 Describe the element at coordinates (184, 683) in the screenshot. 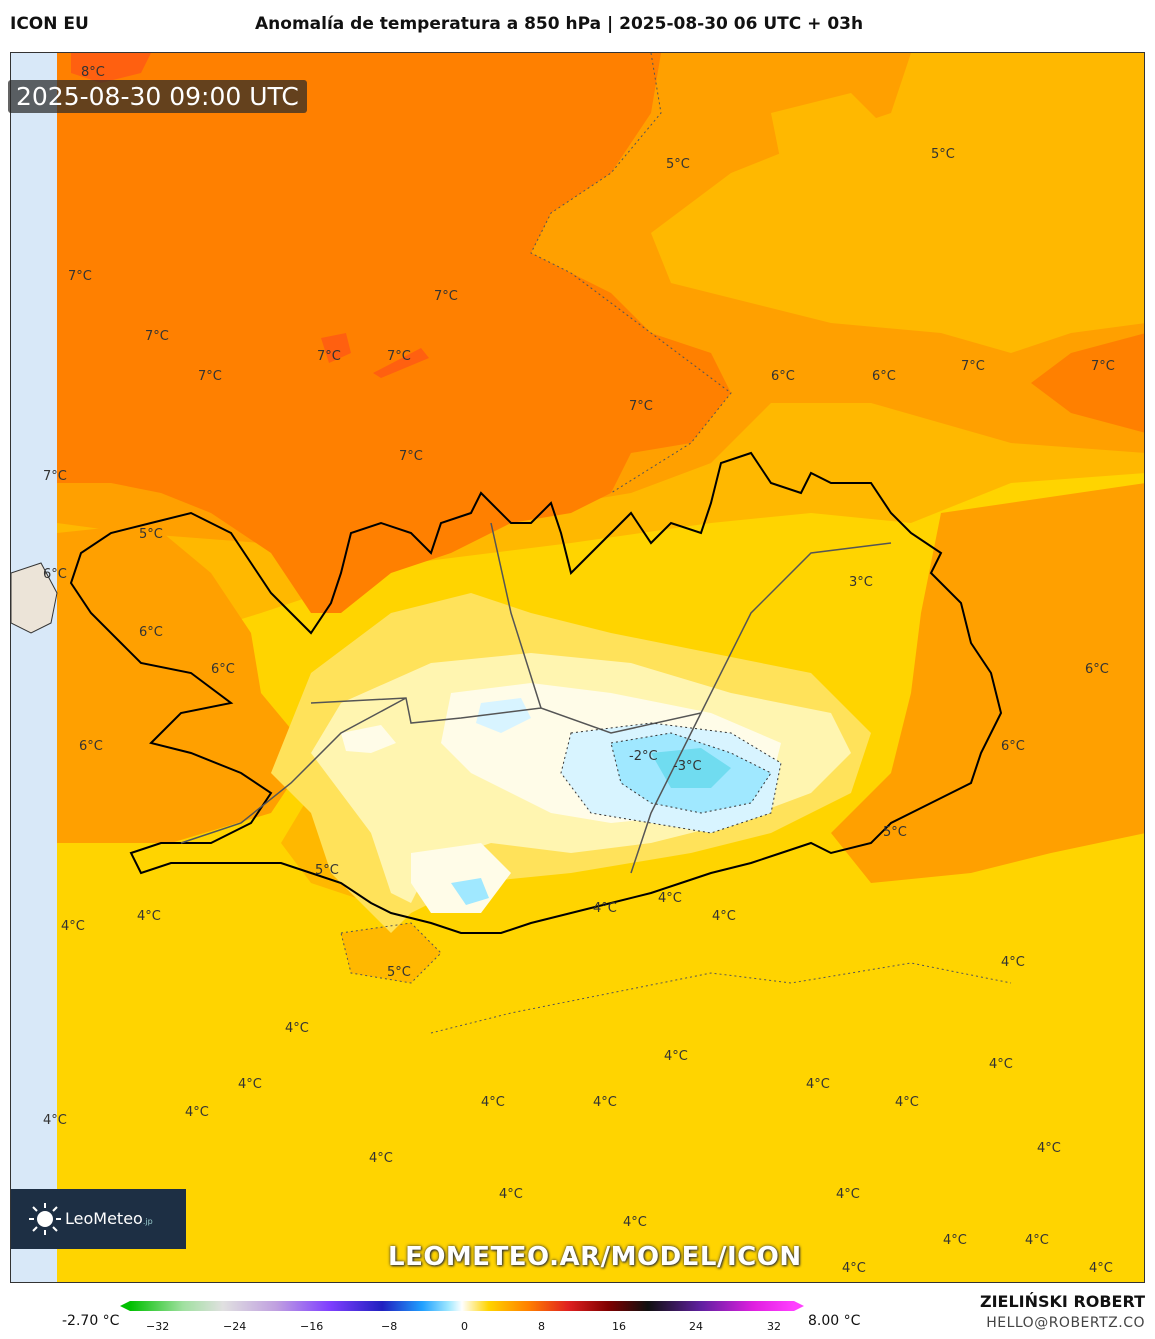

I see `anomaly-6-west` at that location.